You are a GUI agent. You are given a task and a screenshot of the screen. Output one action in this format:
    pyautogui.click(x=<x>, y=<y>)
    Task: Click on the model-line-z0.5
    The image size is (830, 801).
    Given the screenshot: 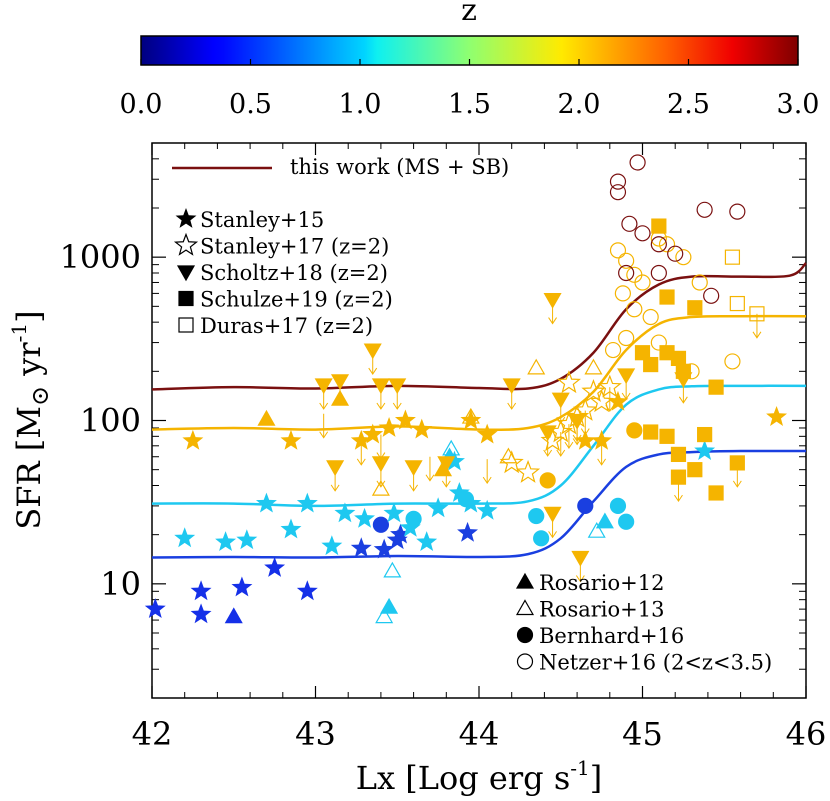 What is the action you would take?
    pyautogui.click(x=479, y=504)
    